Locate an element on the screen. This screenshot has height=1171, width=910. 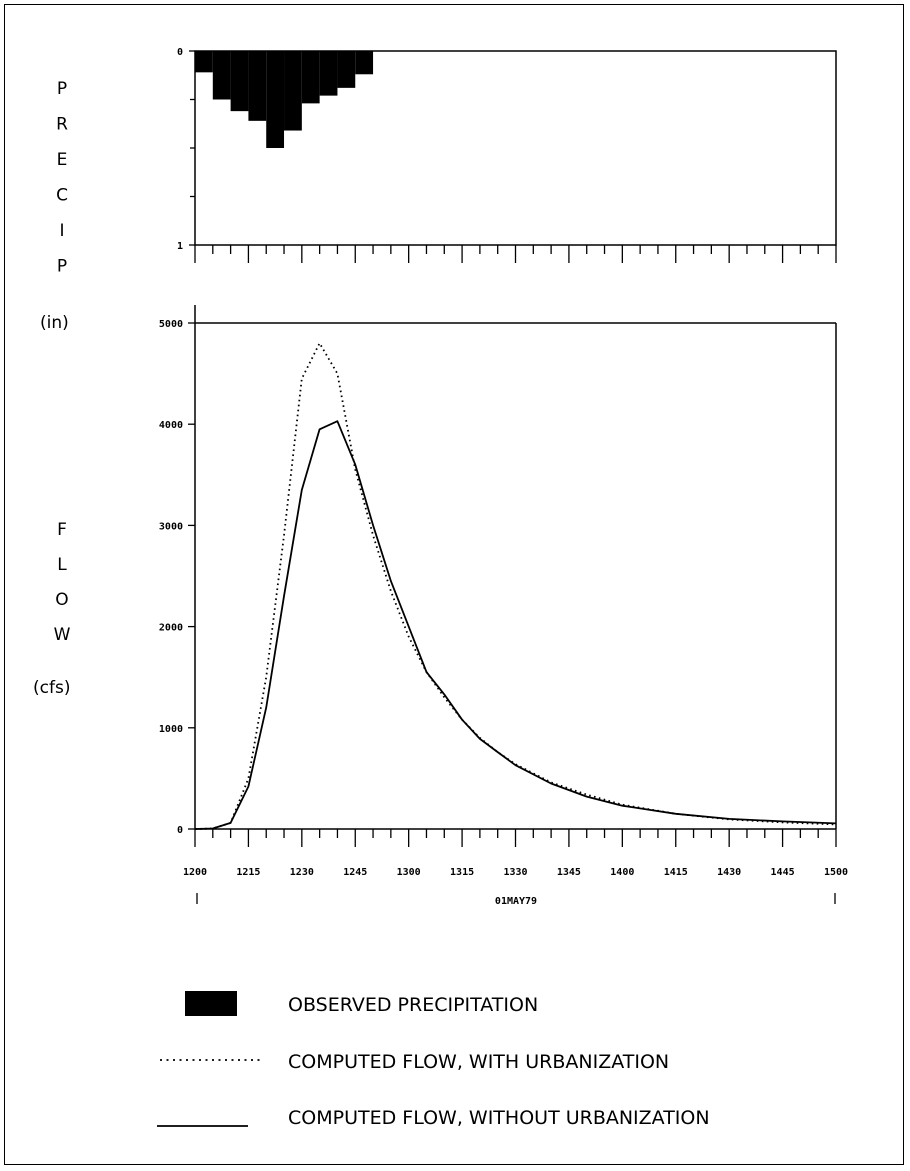
flow-y-tick-label: 2000 is located at coordinates (171, 628).